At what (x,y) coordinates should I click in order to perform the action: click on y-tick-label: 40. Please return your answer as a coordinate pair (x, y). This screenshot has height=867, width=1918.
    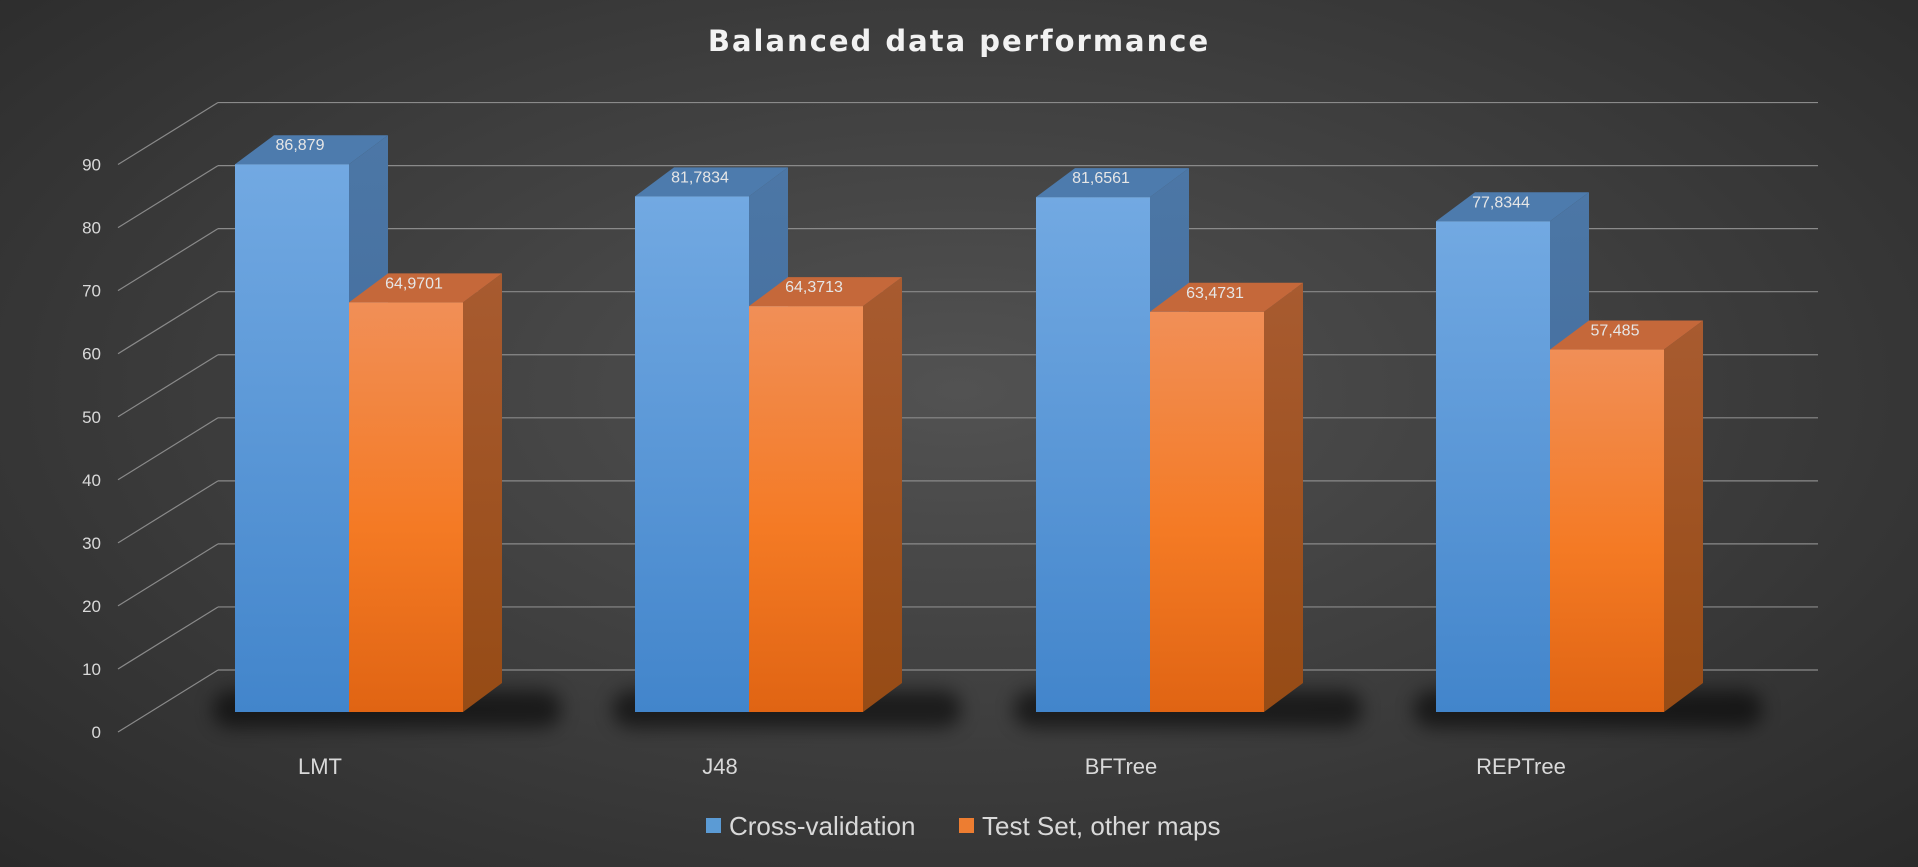
    Looking at the image, I should click on (91, 480).